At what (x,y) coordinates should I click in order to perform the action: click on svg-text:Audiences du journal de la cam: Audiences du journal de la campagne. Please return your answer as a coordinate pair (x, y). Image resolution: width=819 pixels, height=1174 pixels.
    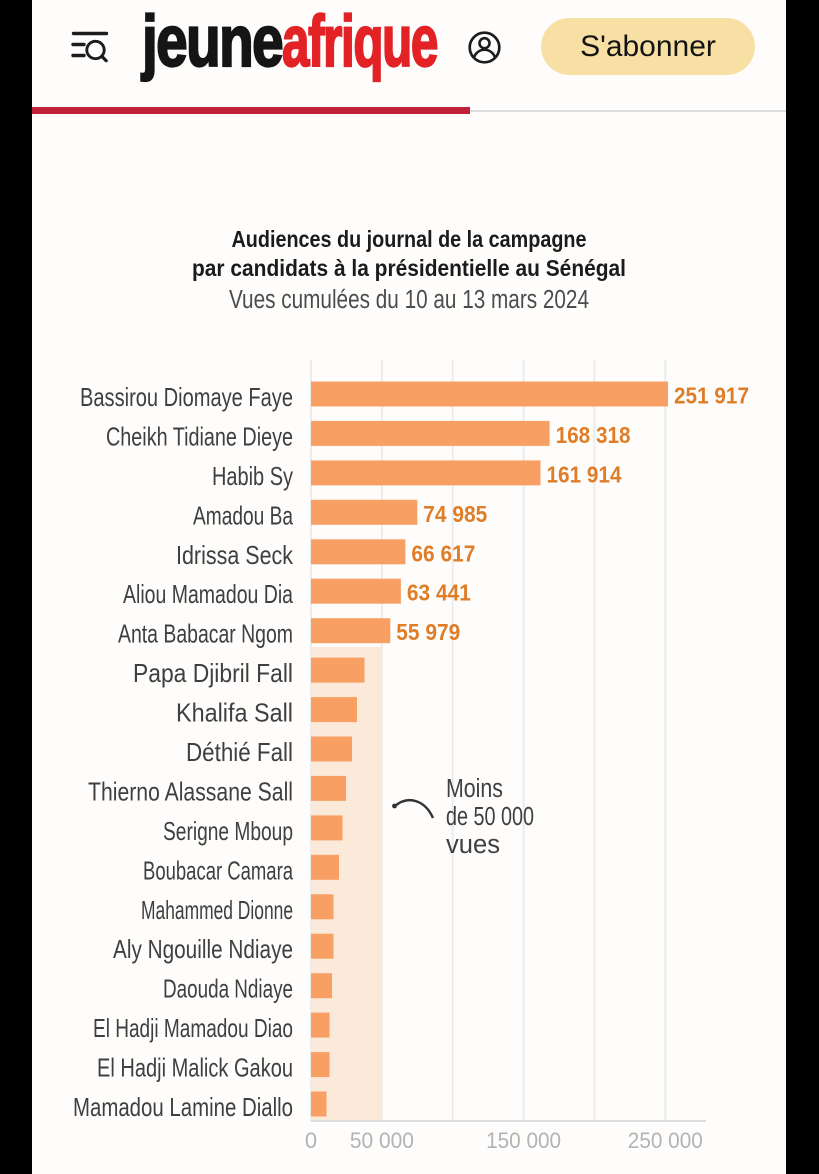
    Looking at the image, I should click on (409, 239).